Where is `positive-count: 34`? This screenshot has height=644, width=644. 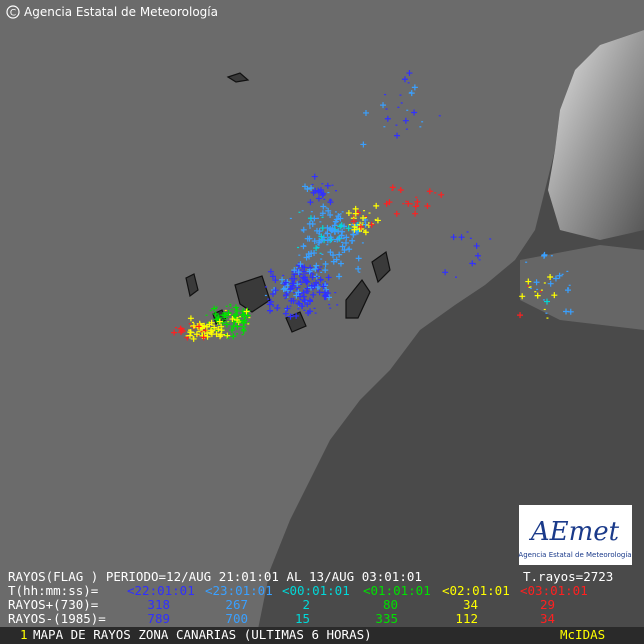 positive-count: 34 is located at coordinates (470, 604).